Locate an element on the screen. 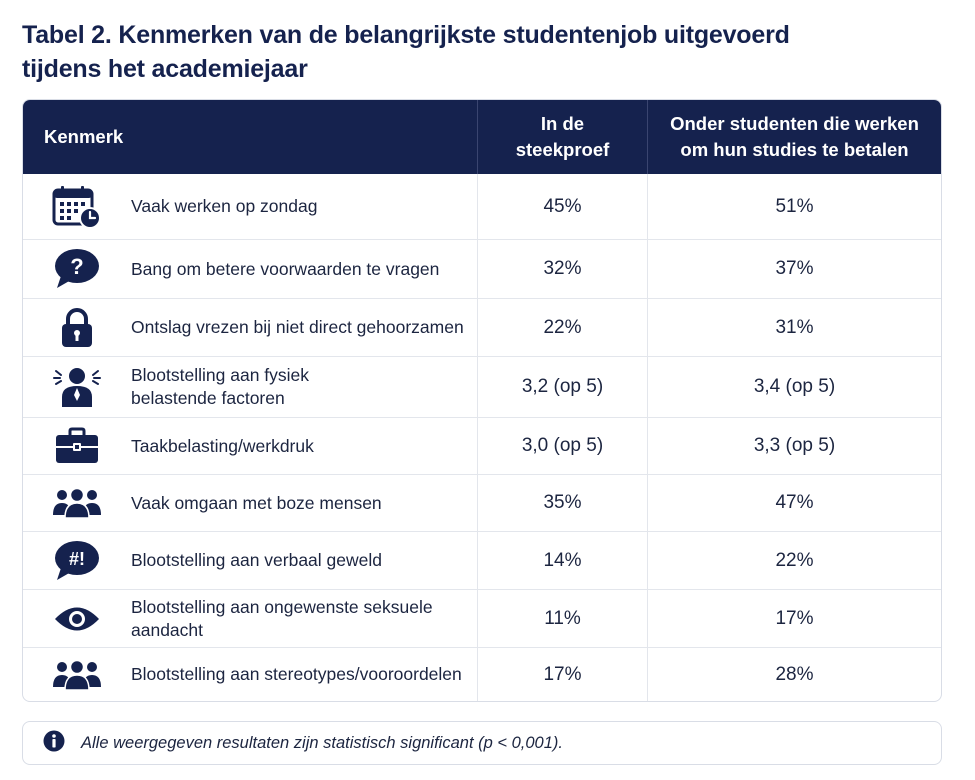 The width and height of the screenshot is (975, 780). row-sample-value: 14% is located at coordinates (563, 560).